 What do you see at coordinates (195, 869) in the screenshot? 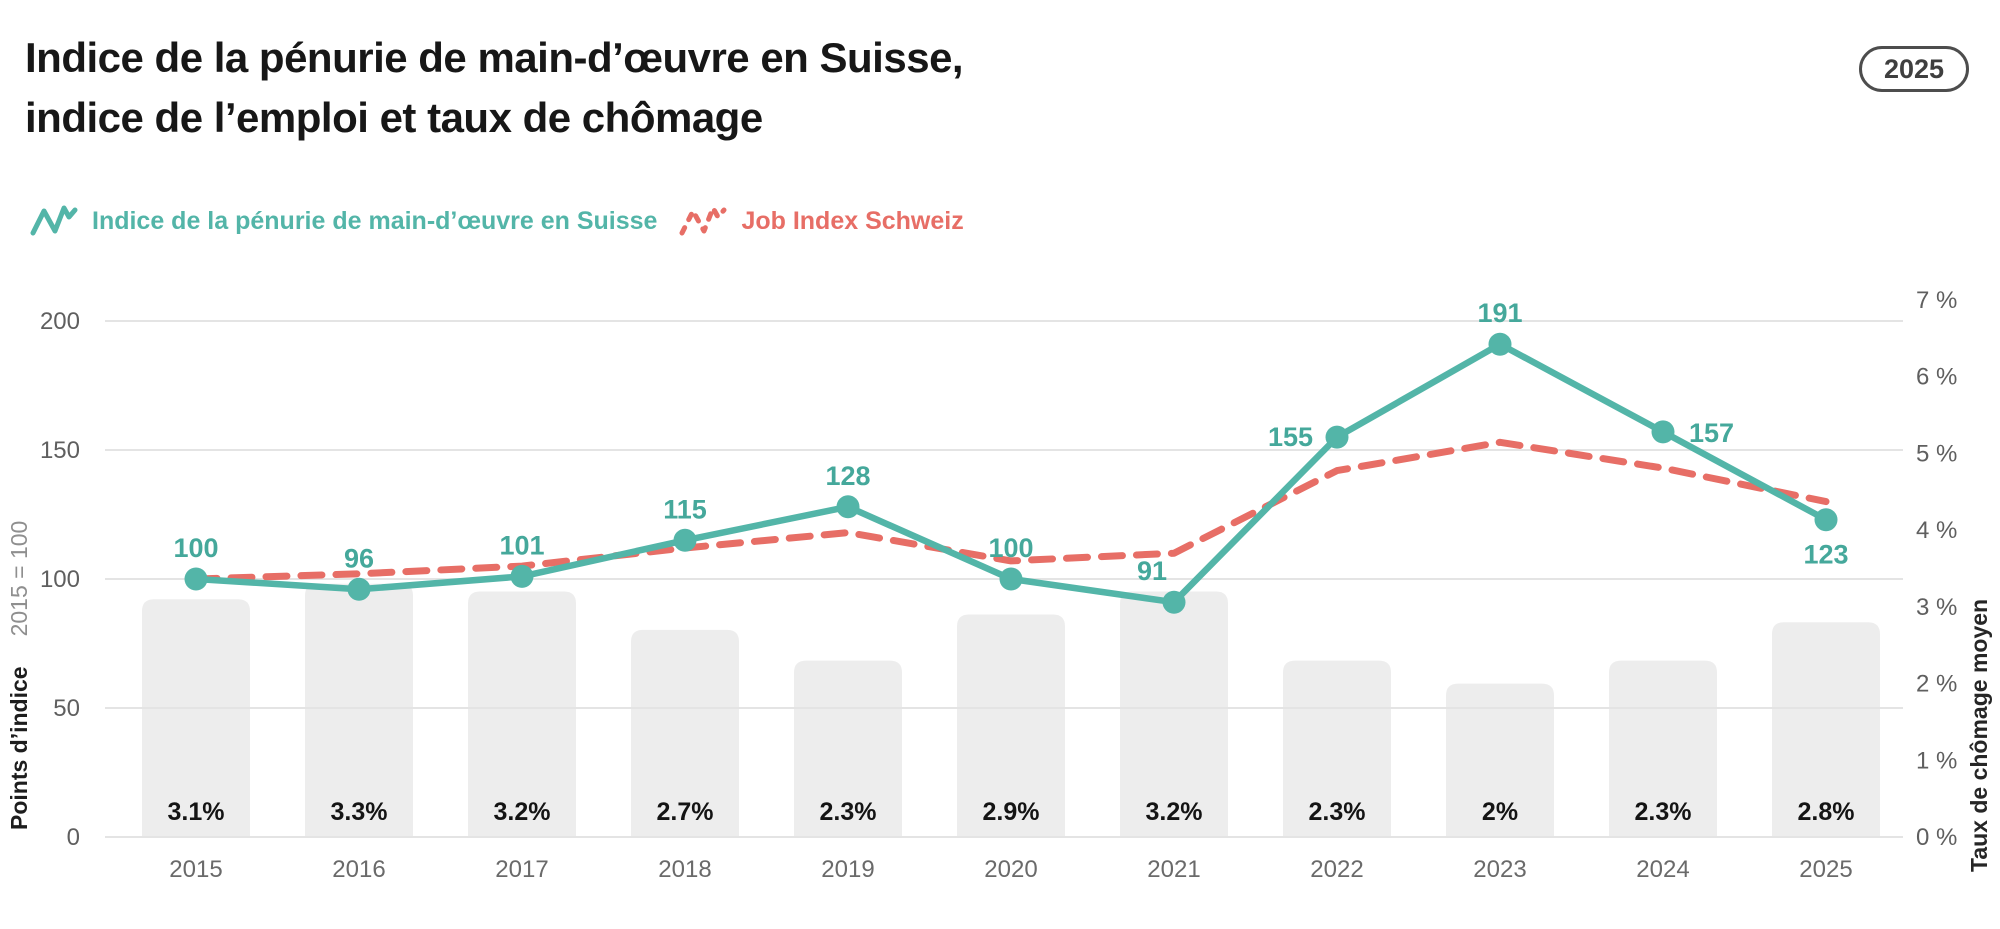
I see `x-label-2015: 2015` at bounding box center [195, 869].